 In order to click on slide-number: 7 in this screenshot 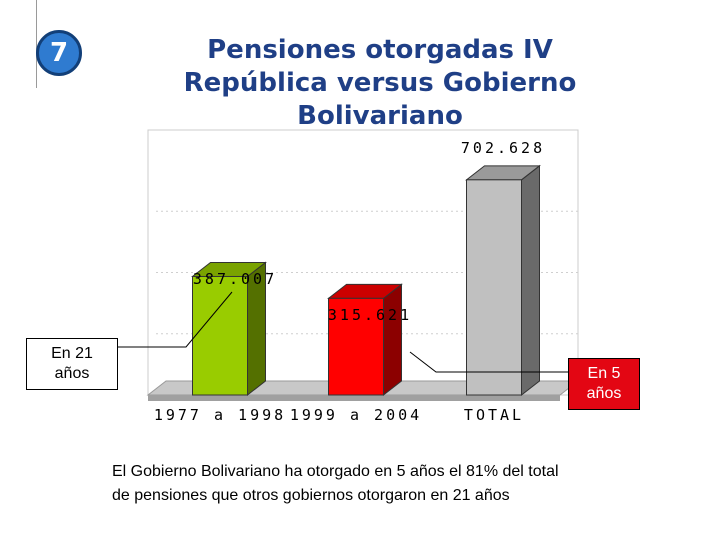, I will do `click(59, 53)`.